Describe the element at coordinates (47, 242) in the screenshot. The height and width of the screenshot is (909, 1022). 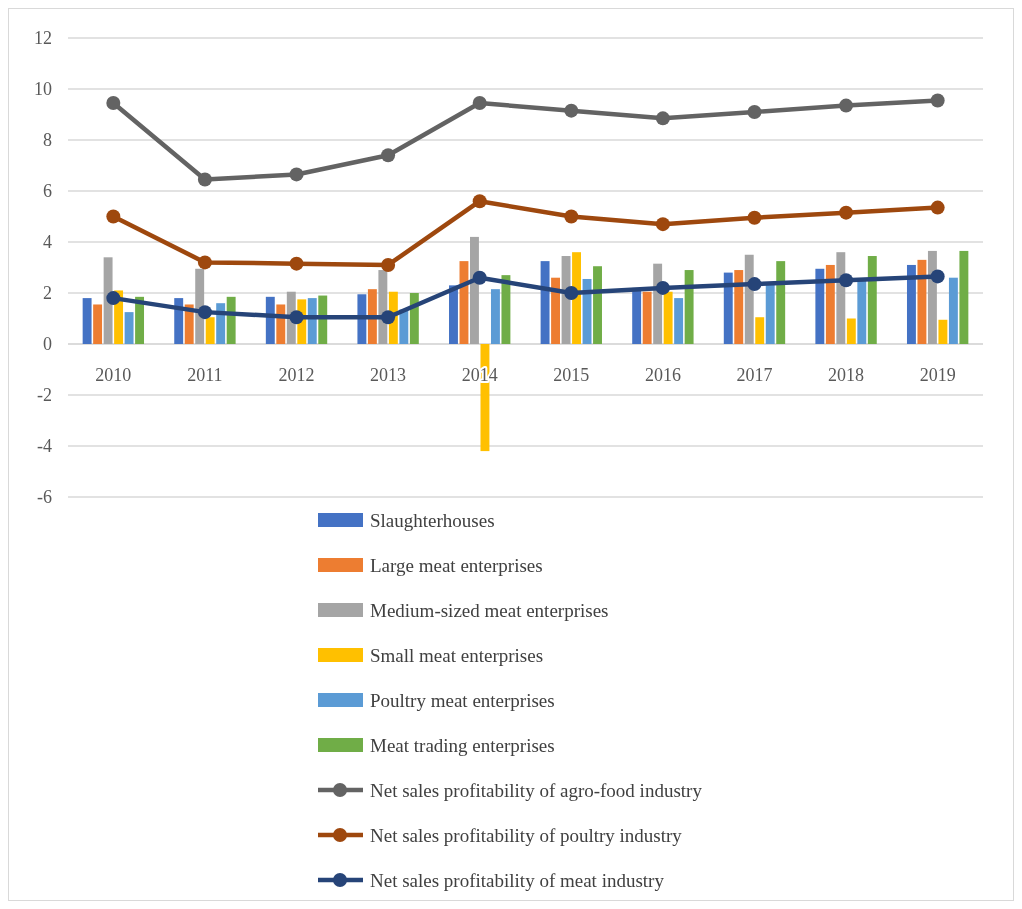
I see `y-tick-label: 4` at that location.